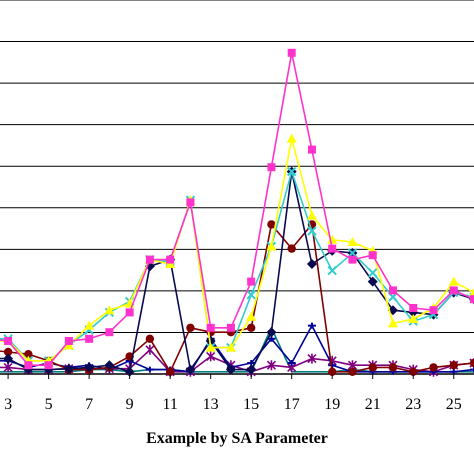 The height and width of the screenshot is (474, 474). I want to click on x-tick-label: 25, so click(454, 404).